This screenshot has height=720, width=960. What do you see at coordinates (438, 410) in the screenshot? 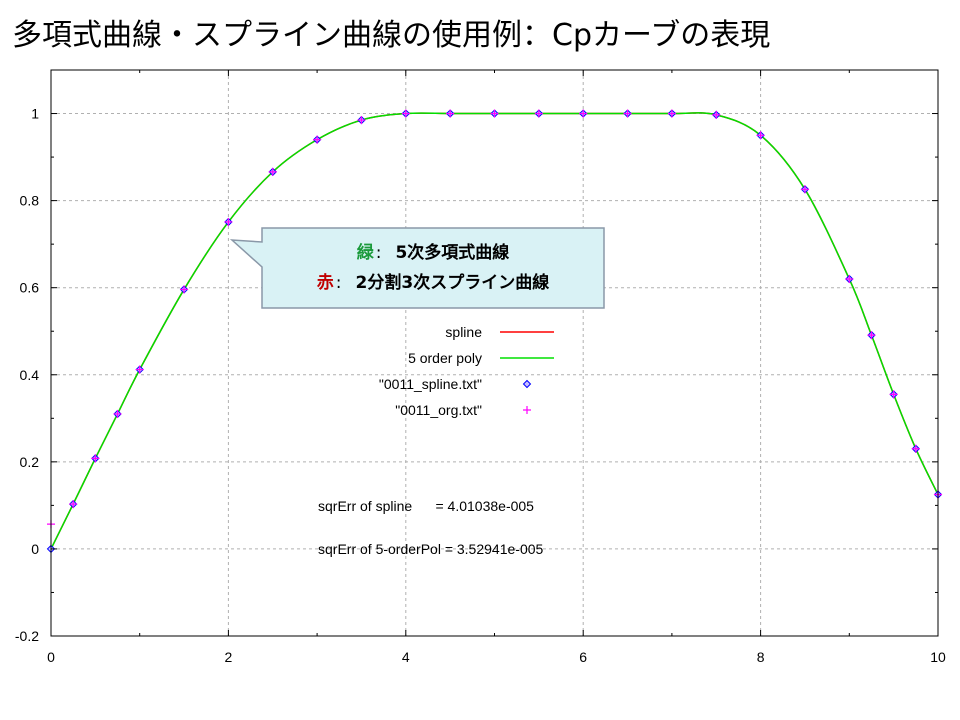
I see `legend-label: "0011_org.txt"` at bounding box center [438, 410].